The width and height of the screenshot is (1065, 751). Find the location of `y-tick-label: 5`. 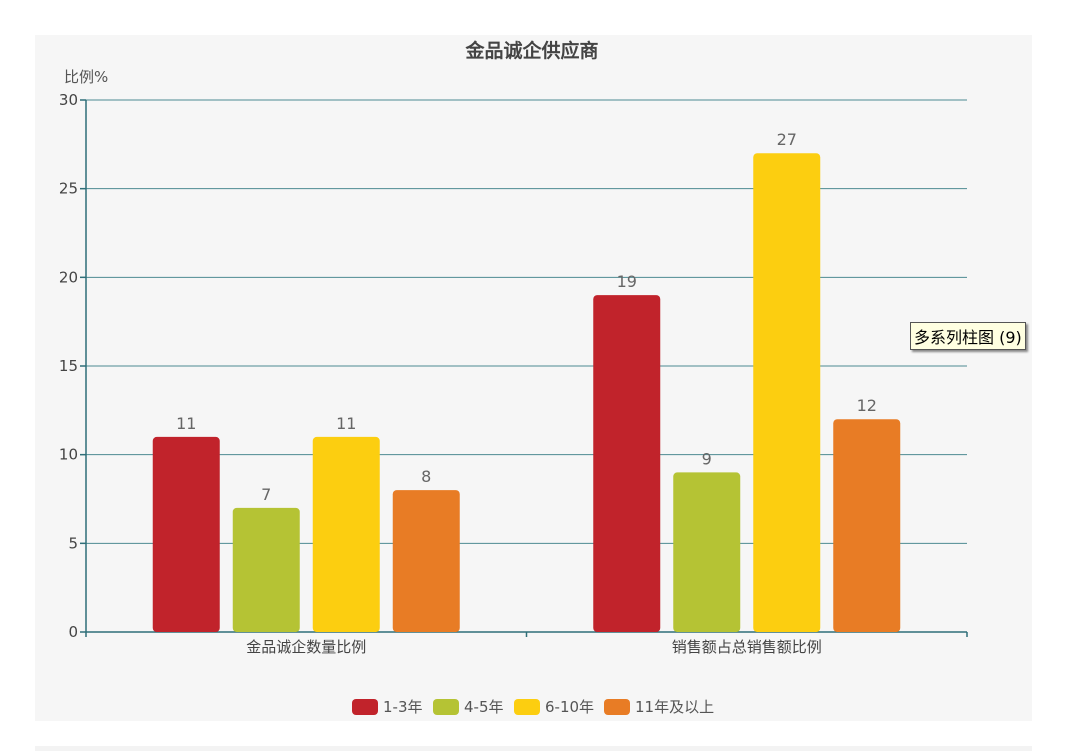

y-tick-label: 5 is located at coordinates (73, 543).